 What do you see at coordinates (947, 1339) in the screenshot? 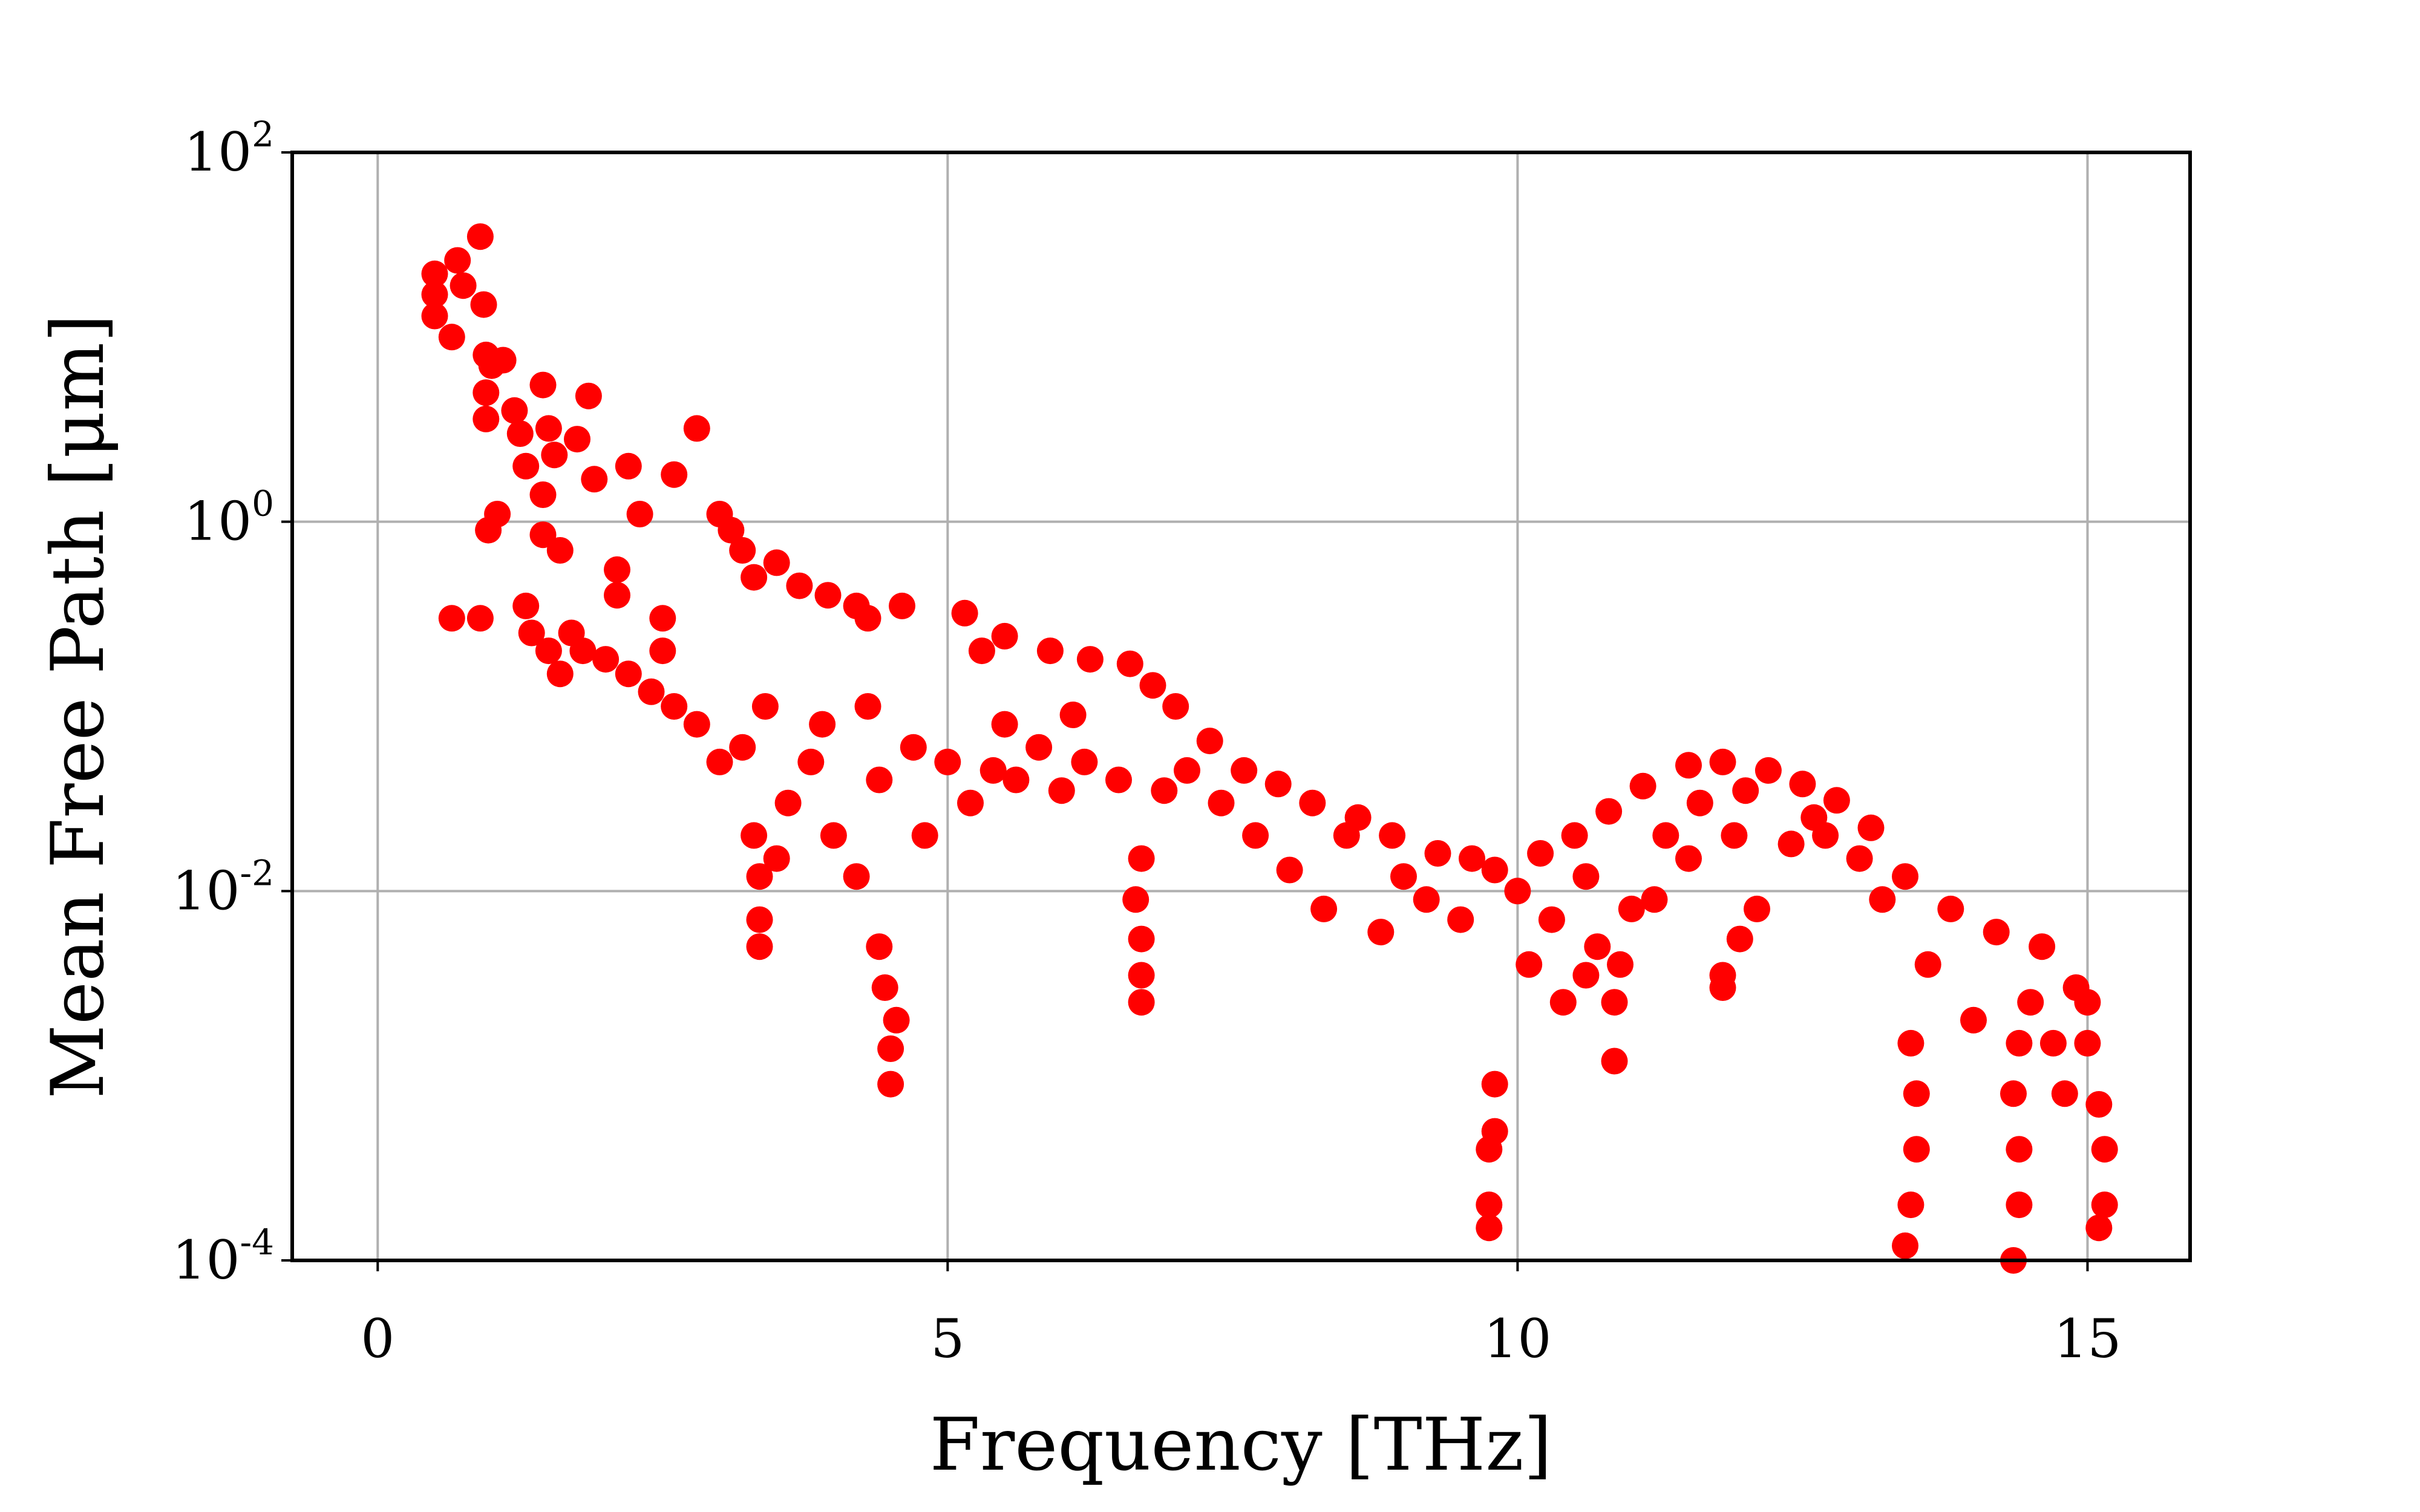
I see `x-tick-label: 5` at bounding box center [947, 1339].